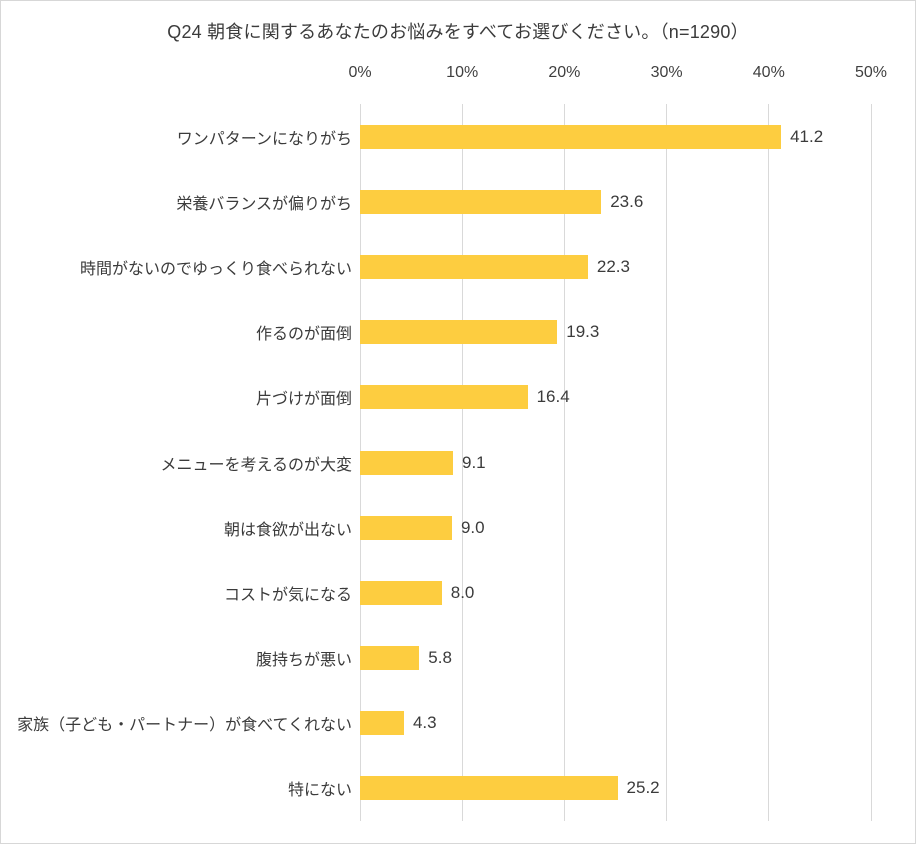  Describe the element at coordinates (553, 397) in the screenshot. I see `value-label: 16.4` at that location.